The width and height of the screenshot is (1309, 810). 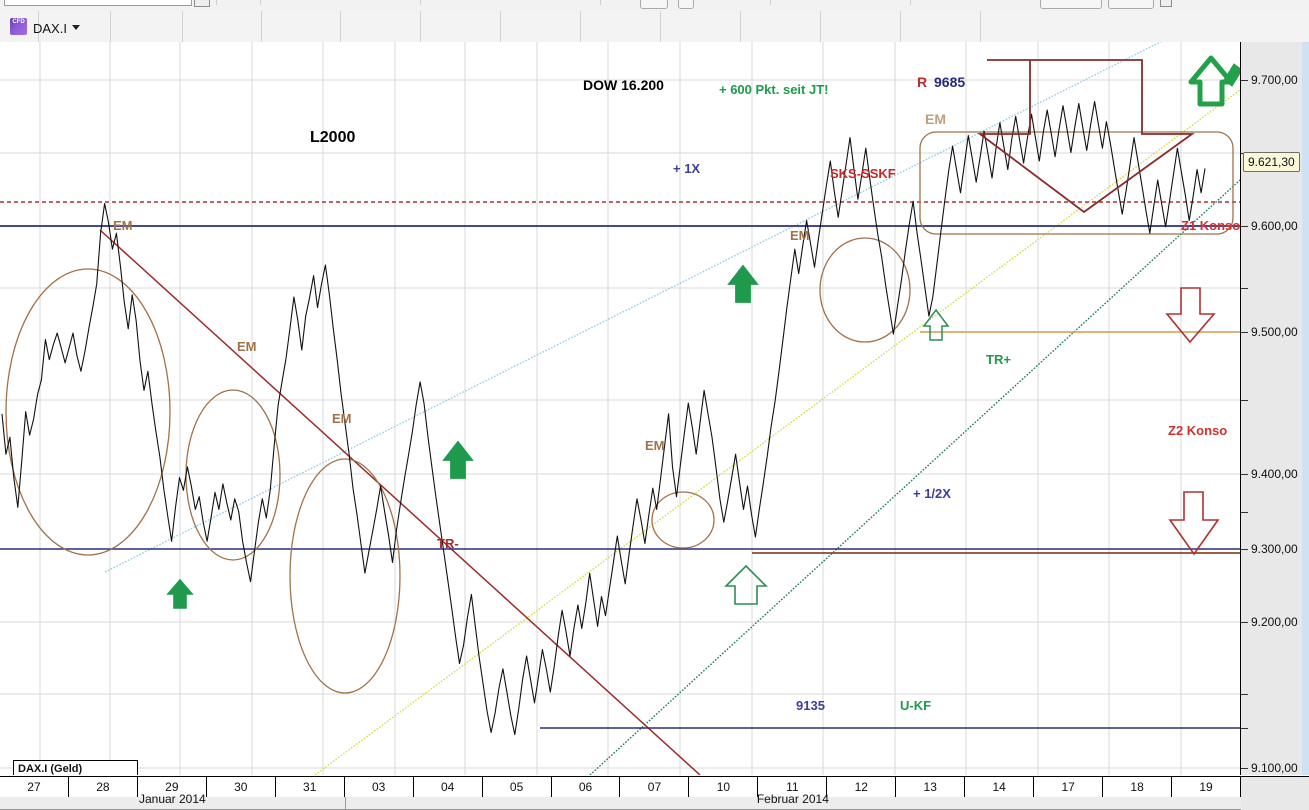 What do you see at coordinates (793, 787) in the screenshot?
I see `date-axis-tick: 11` at bounding box center [793, 787].